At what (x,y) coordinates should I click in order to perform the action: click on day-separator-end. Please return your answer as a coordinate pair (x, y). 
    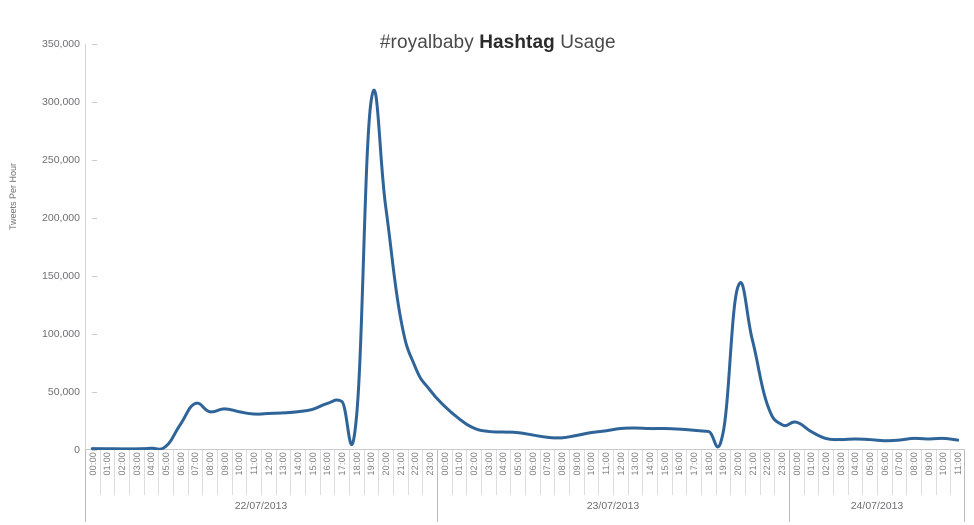
    Looking at the image, I should click on (964, 486).